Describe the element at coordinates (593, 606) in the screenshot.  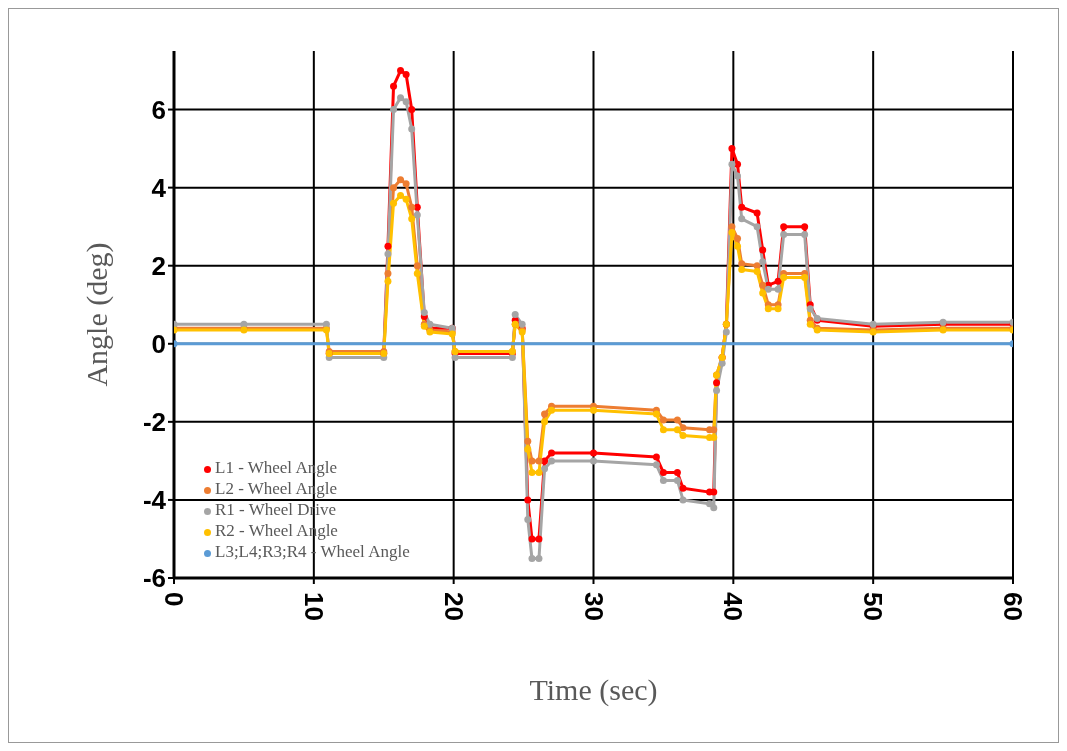
I see `x-tick-label: 30` at that location.